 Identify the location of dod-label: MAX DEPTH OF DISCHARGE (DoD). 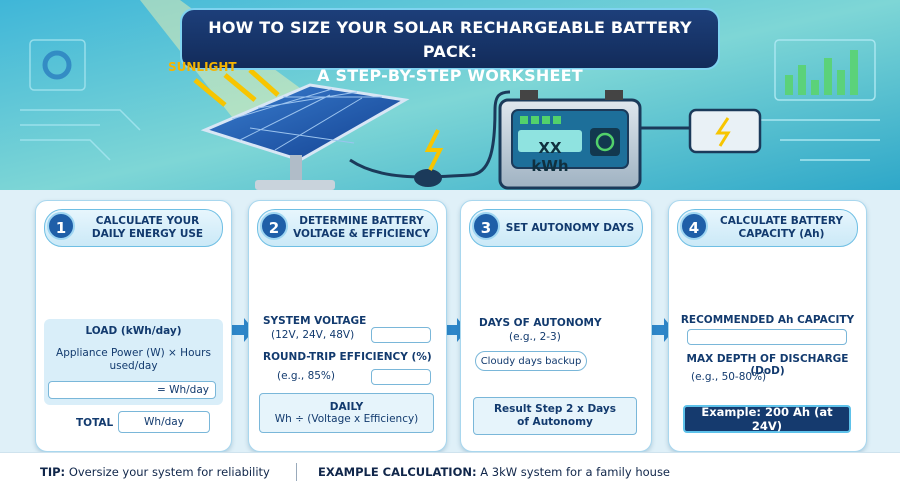
(767, 365).